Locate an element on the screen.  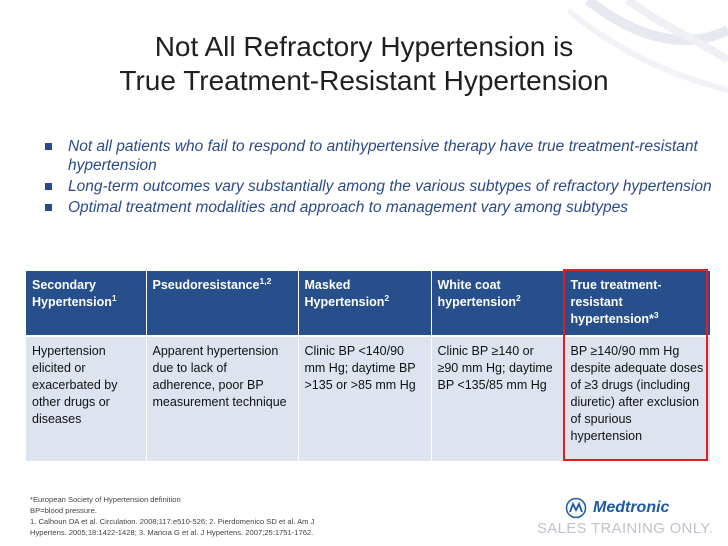
sales-training-notice: SALES TRAINING ONLY. is located at coordinates (625, 528).